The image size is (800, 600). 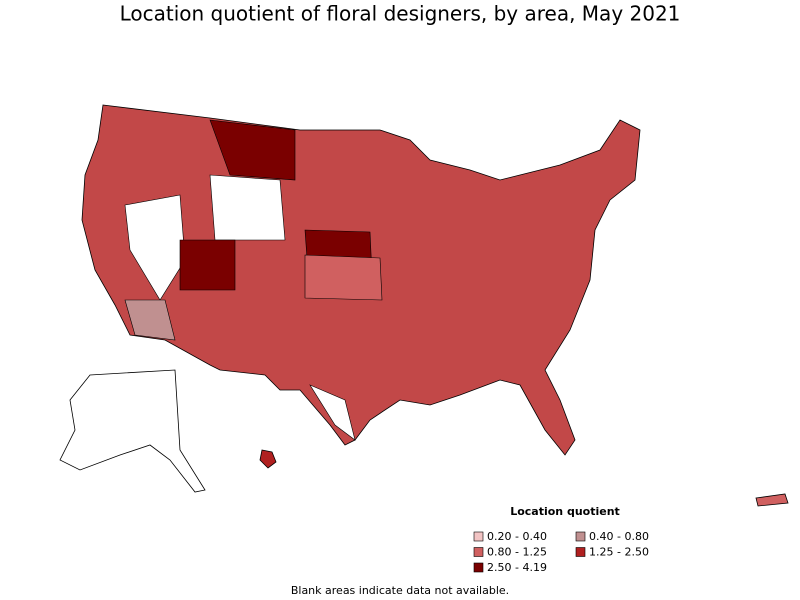 I want to click on legend-label: 0.80 - 1.25, so click(x=517, y=552).